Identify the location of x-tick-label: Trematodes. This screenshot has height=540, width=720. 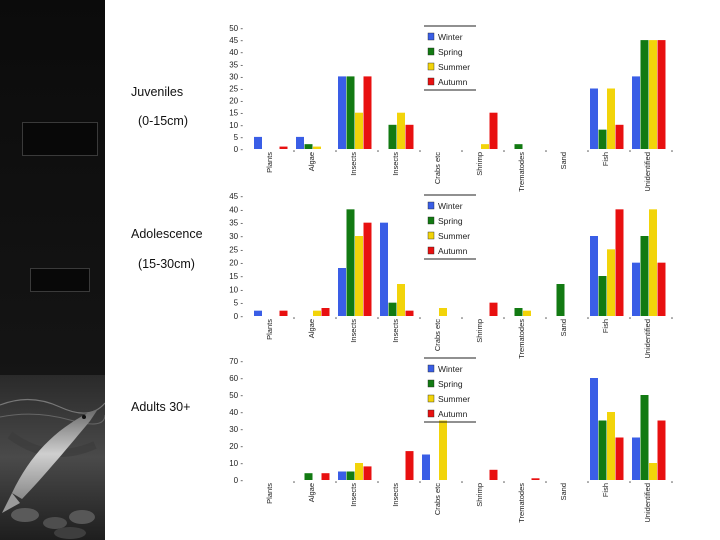
(521, 339).